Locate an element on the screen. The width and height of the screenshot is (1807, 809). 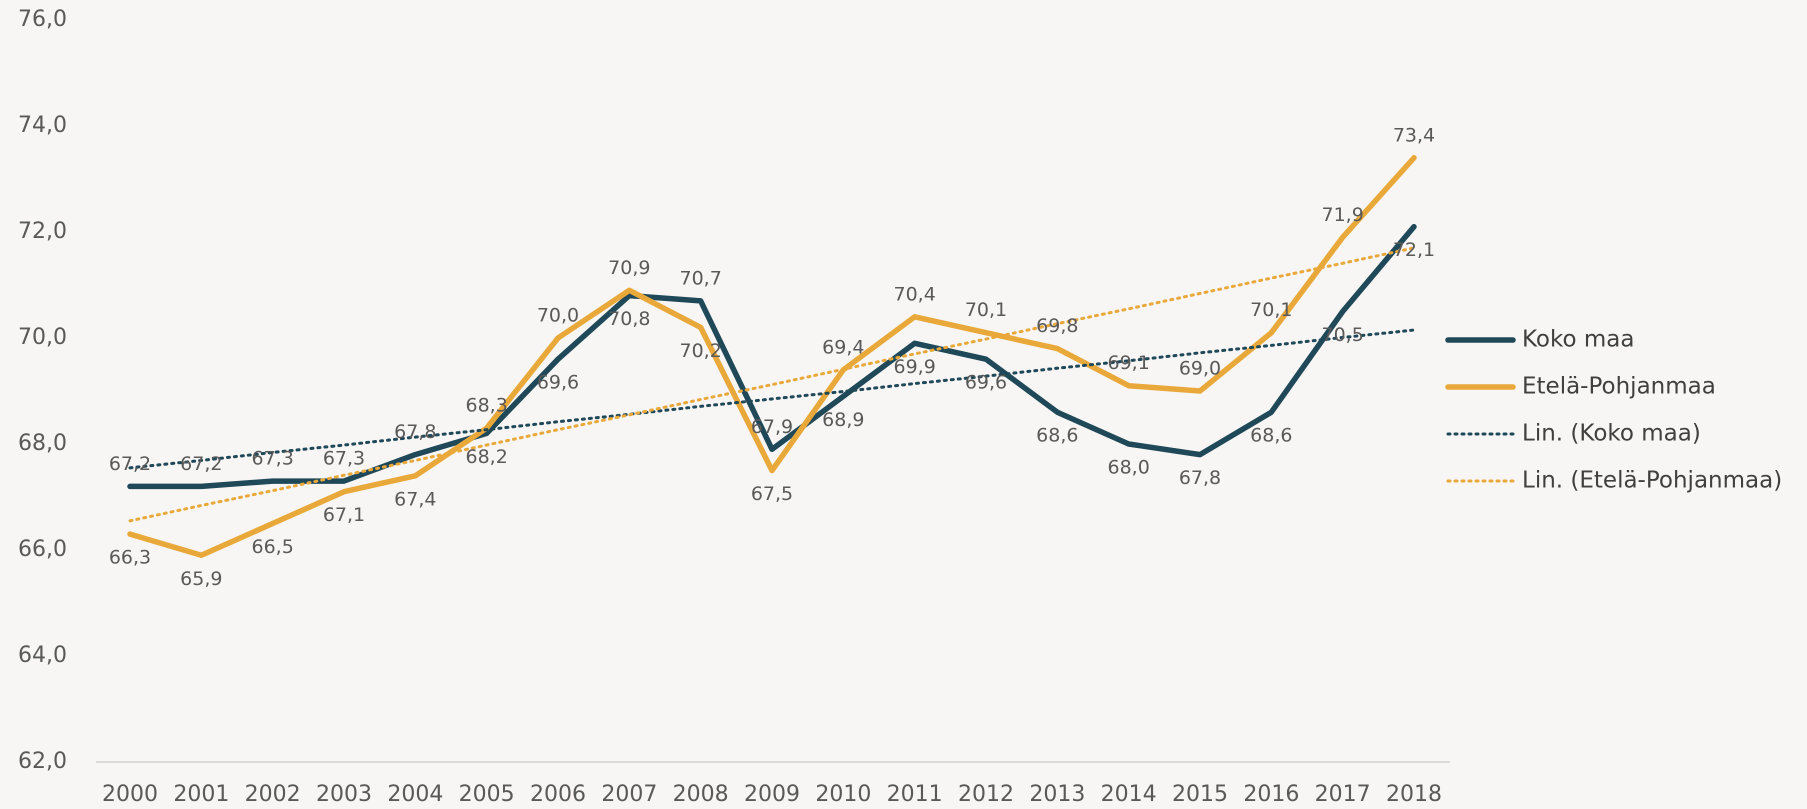
legend-label: Etelä-Pohjanmaa is located at coordinates (1619, 387).